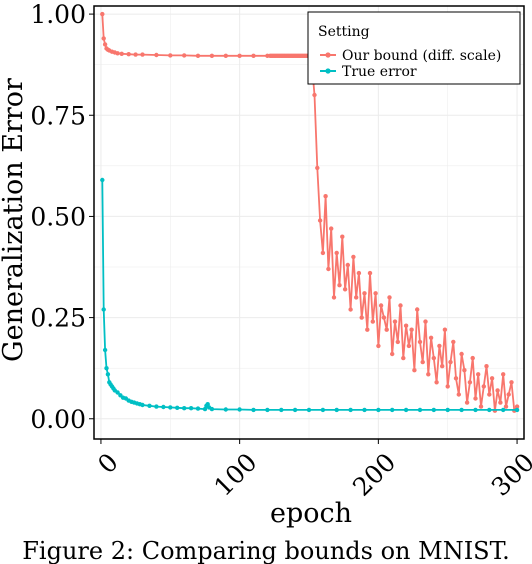  I want to click on legend-box, so click(414, 48).